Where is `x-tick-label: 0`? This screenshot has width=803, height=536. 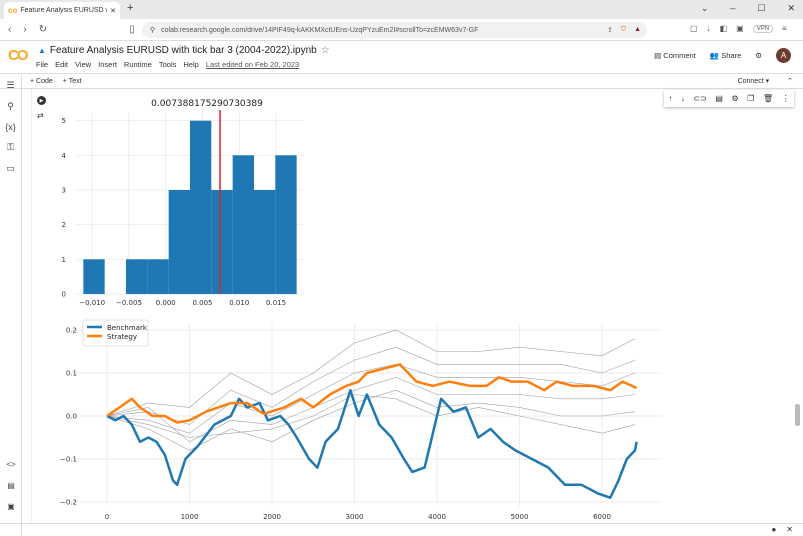
x-tick-label: 0 is located at coordinates (107, 517).